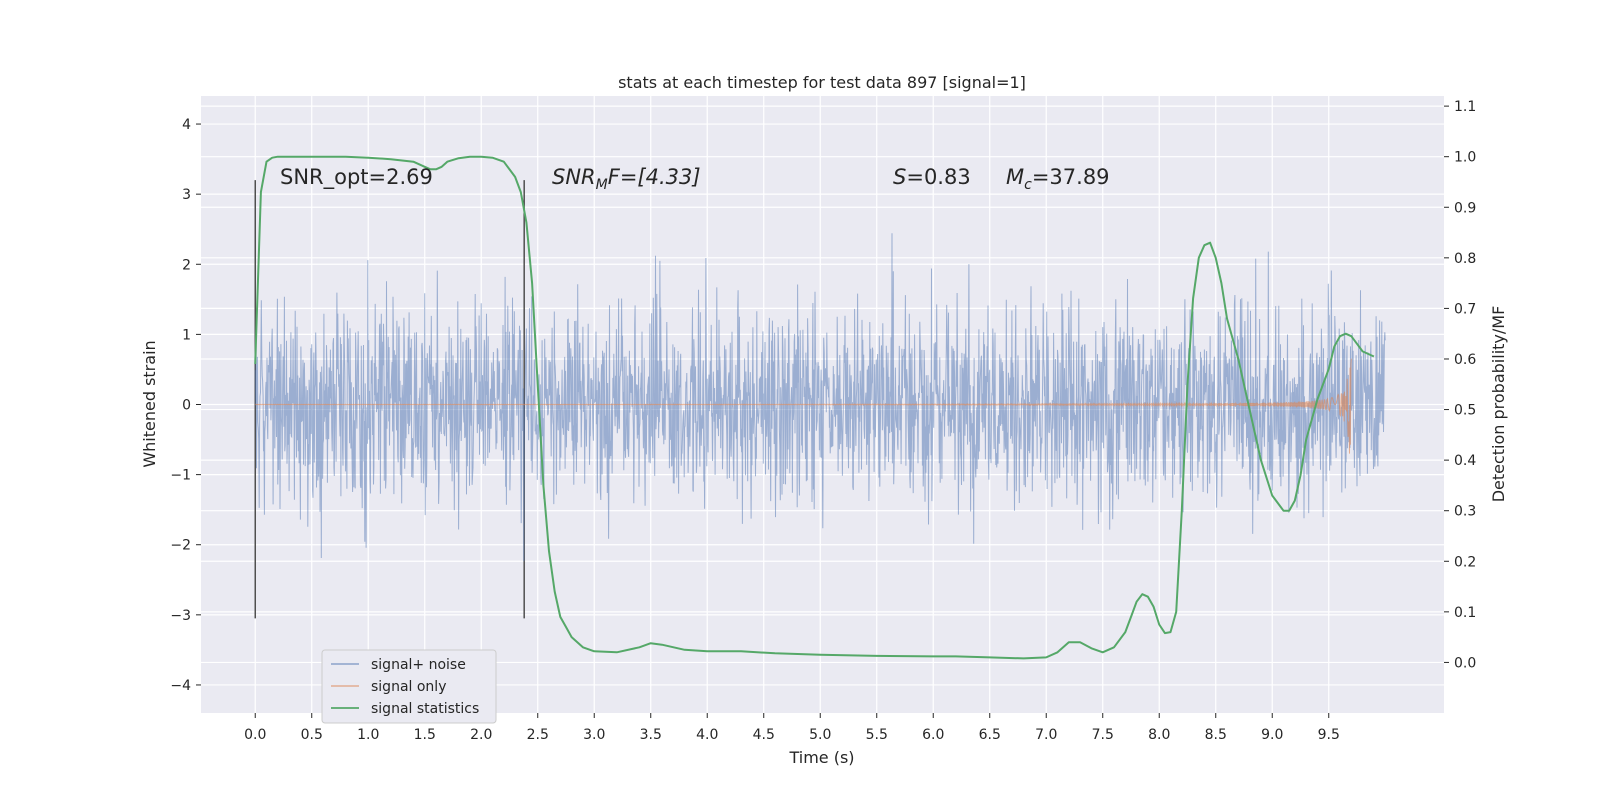 This screenshot has height=800, width=1600. I want to click on y-tick-label: 0, so click(186, 406).